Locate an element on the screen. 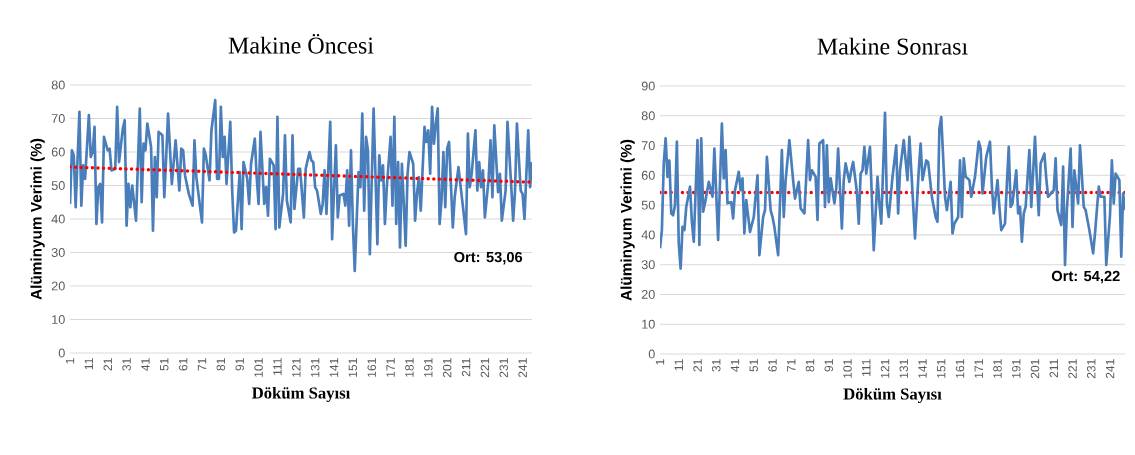 The height and width of the screenshot is (455, 1135). chart-title: Makine Öncesi is located at coordinates (301, 43).